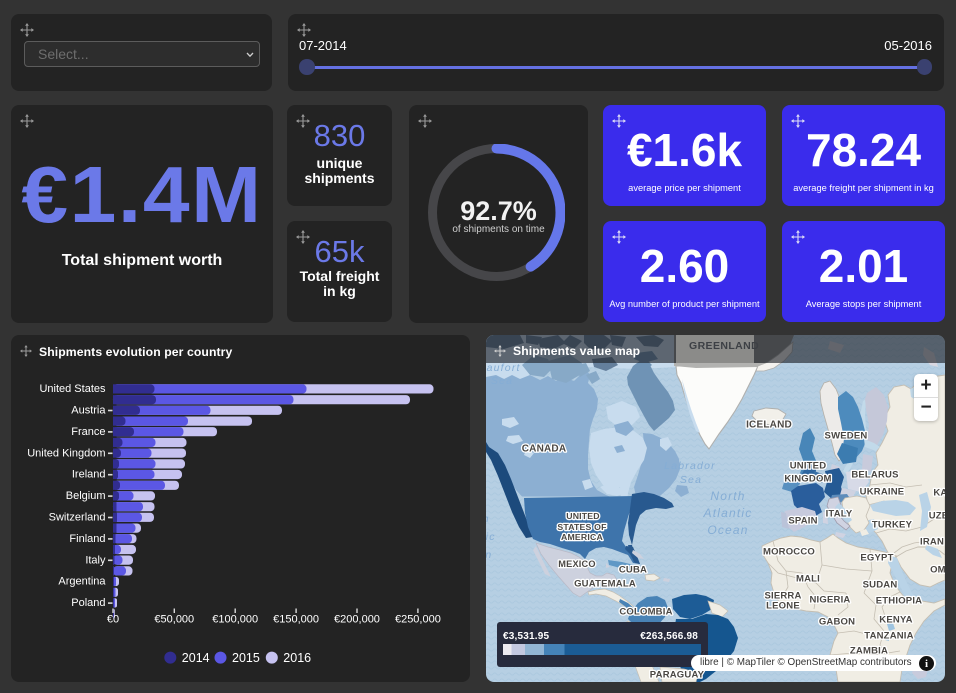 This screenshot has width=956, height=693. What do you see at coordinates (95, 560) in the screenshot?
I see `svg-text: Italy` at bounding box center [95, 560].